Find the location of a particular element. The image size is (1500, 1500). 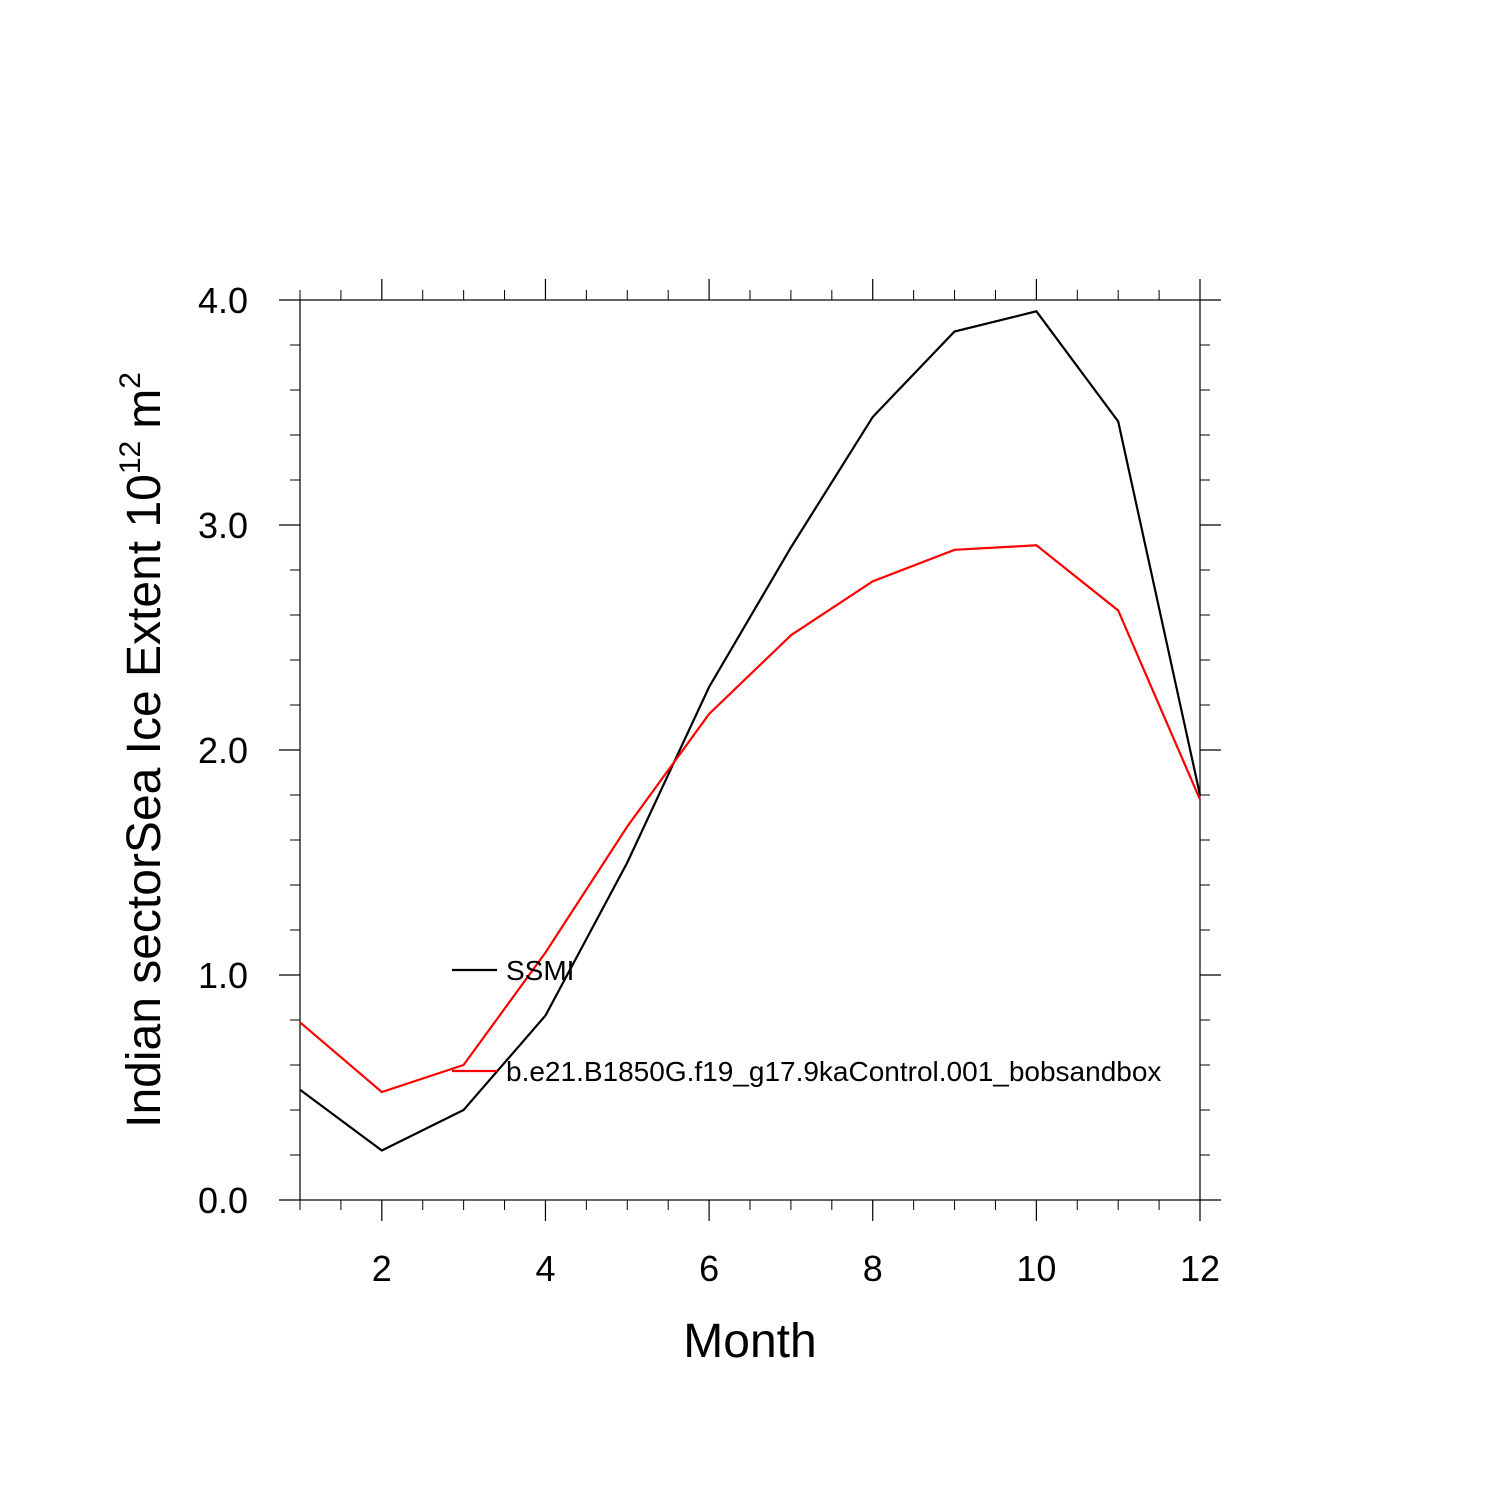

x-tick-label: 6 is located at coordinates (709, 1268).